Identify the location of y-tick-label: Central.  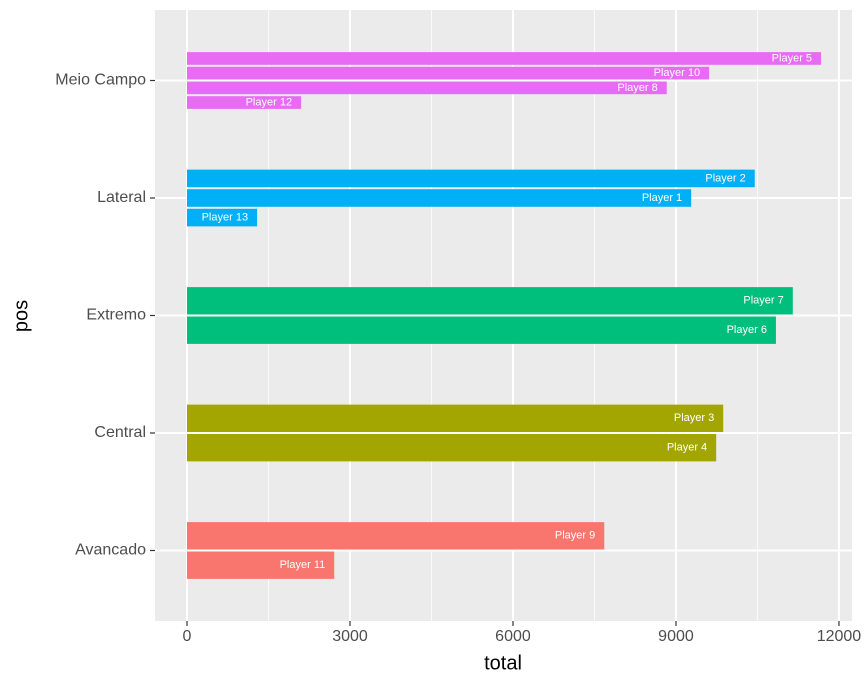
(120, 432).